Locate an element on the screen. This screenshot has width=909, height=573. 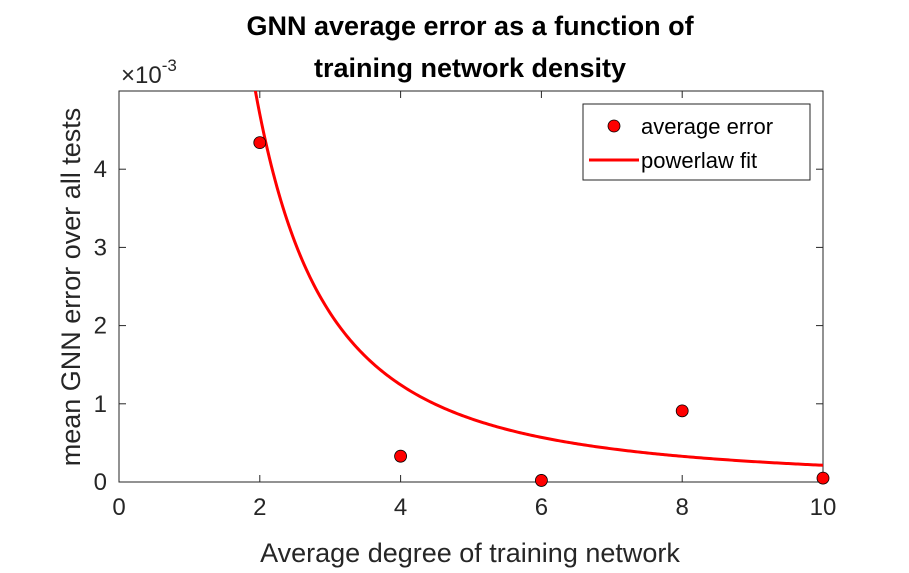
y-tick-label: 4 is located at coordinates (100, 169).